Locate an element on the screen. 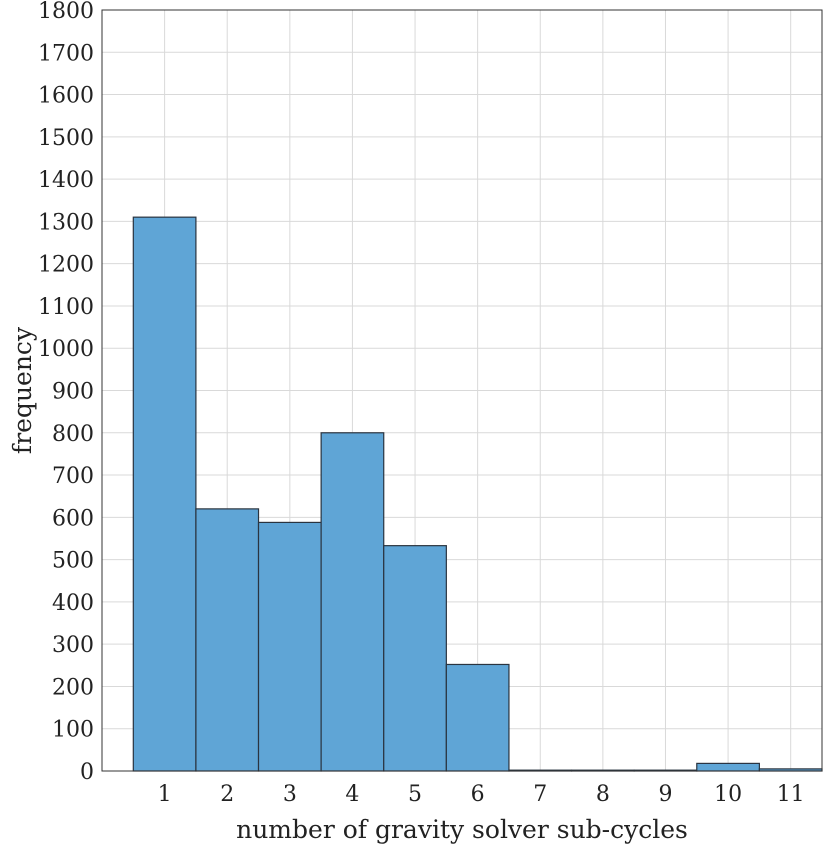  y-tick-label: 1600 is located at coordinates (66, 96).